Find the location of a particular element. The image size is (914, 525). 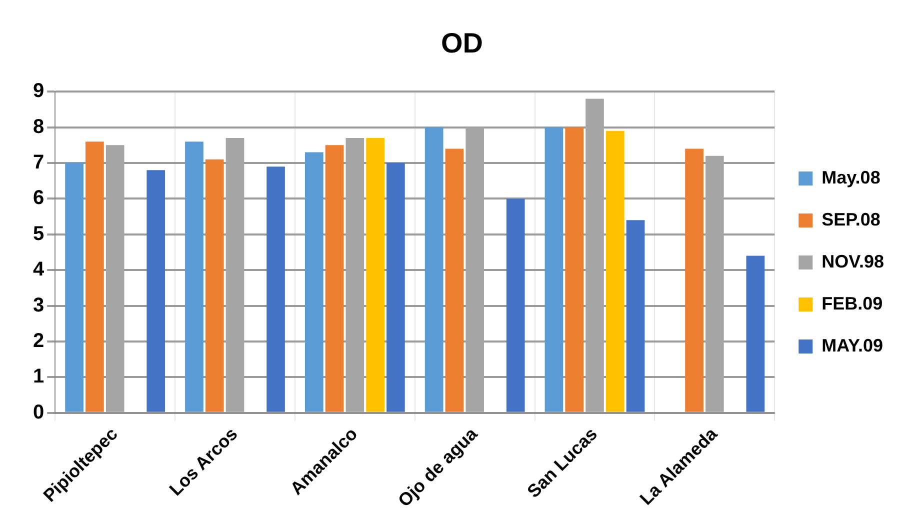

y-tick-label: 8 is located at coordinates (38, 127).